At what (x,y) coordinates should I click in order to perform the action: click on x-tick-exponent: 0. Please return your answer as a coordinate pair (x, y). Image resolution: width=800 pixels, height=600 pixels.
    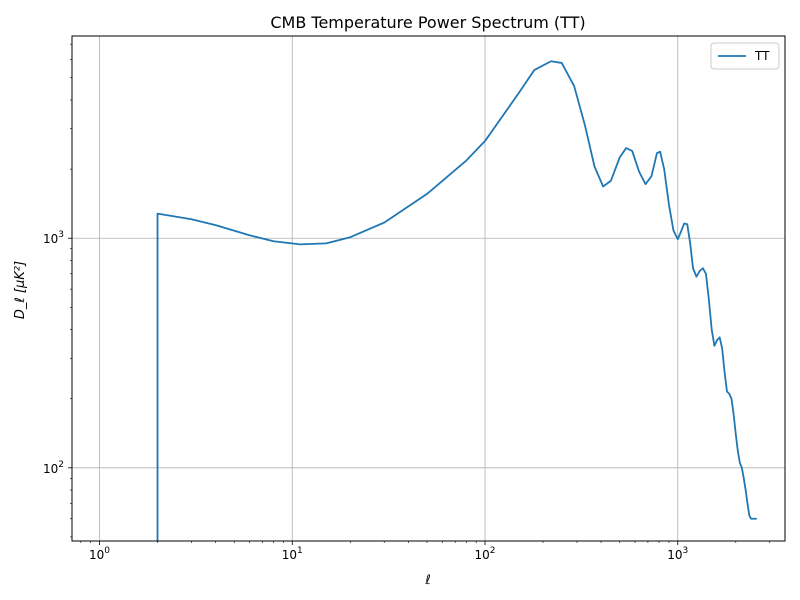
    Looking at the image, I should click on (107, 551).